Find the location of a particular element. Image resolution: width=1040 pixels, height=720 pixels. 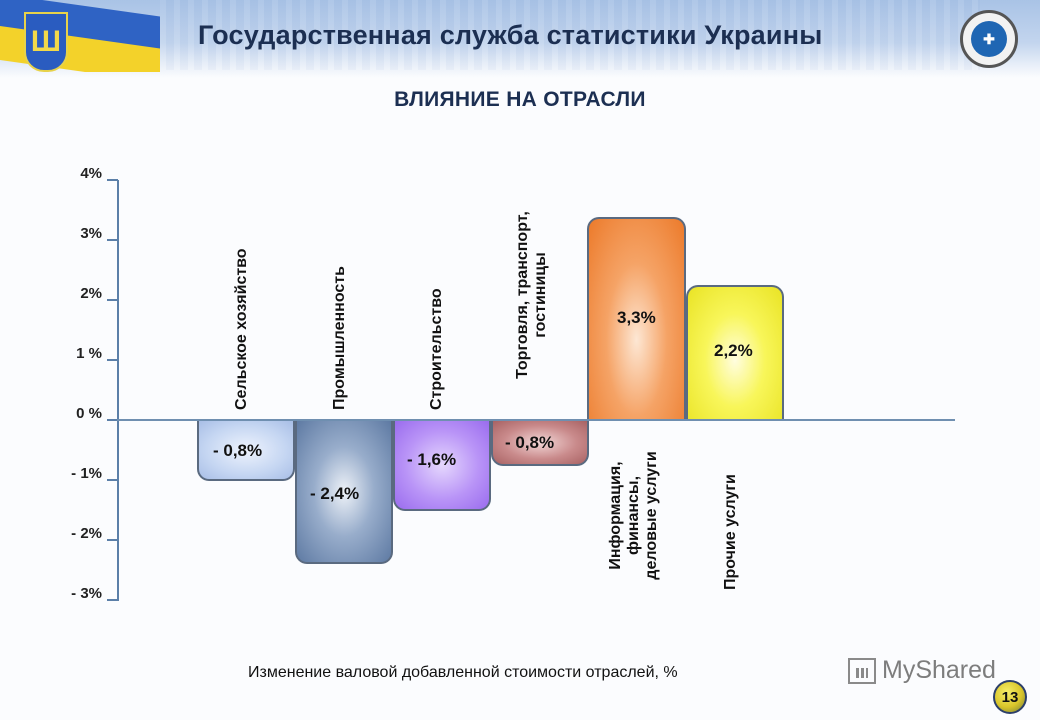

y-tick-label: 2% is located at coordinates (91, 293).